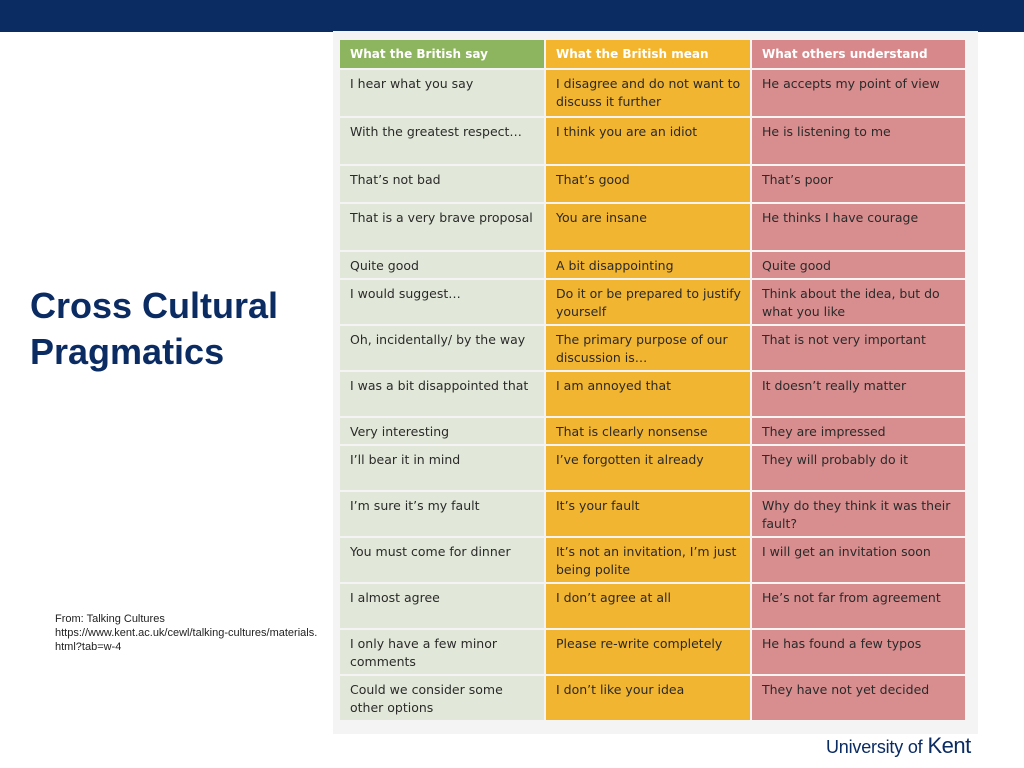 Image resolution: width=1024 pixels, height=768 pixels. Describe the element at coordinates (127, 351) in the screenshot. I see `slide-title-line-2: Pragmatics` at that location.